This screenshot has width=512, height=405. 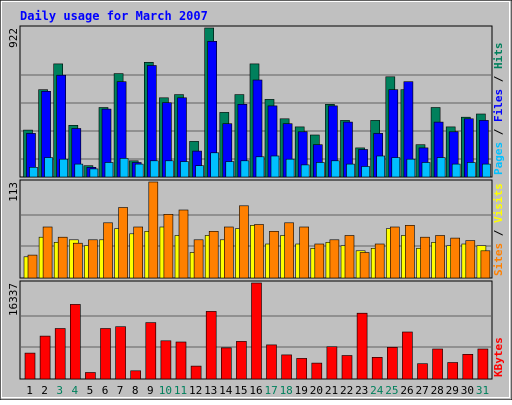 What do you see at coordinates (105, 390) in the screenshot?
I see `x-label-day: 6` at bounding box center [105, 390].